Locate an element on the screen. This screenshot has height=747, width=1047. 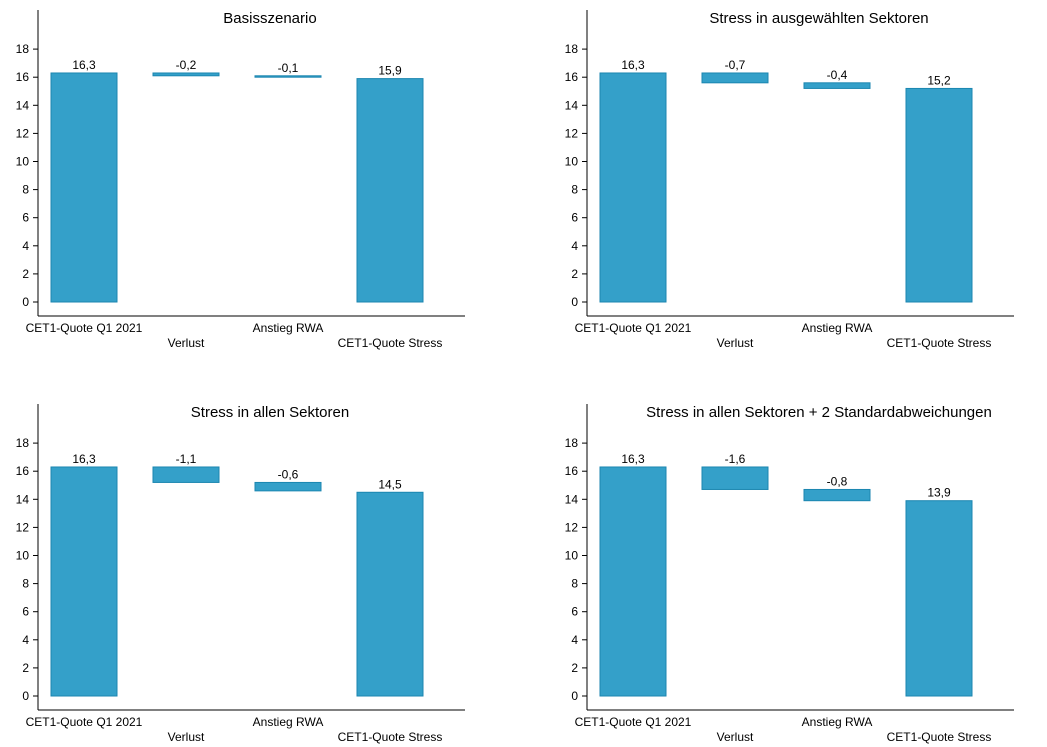
data-label: 14,5 is located at coordinates (390, 484).